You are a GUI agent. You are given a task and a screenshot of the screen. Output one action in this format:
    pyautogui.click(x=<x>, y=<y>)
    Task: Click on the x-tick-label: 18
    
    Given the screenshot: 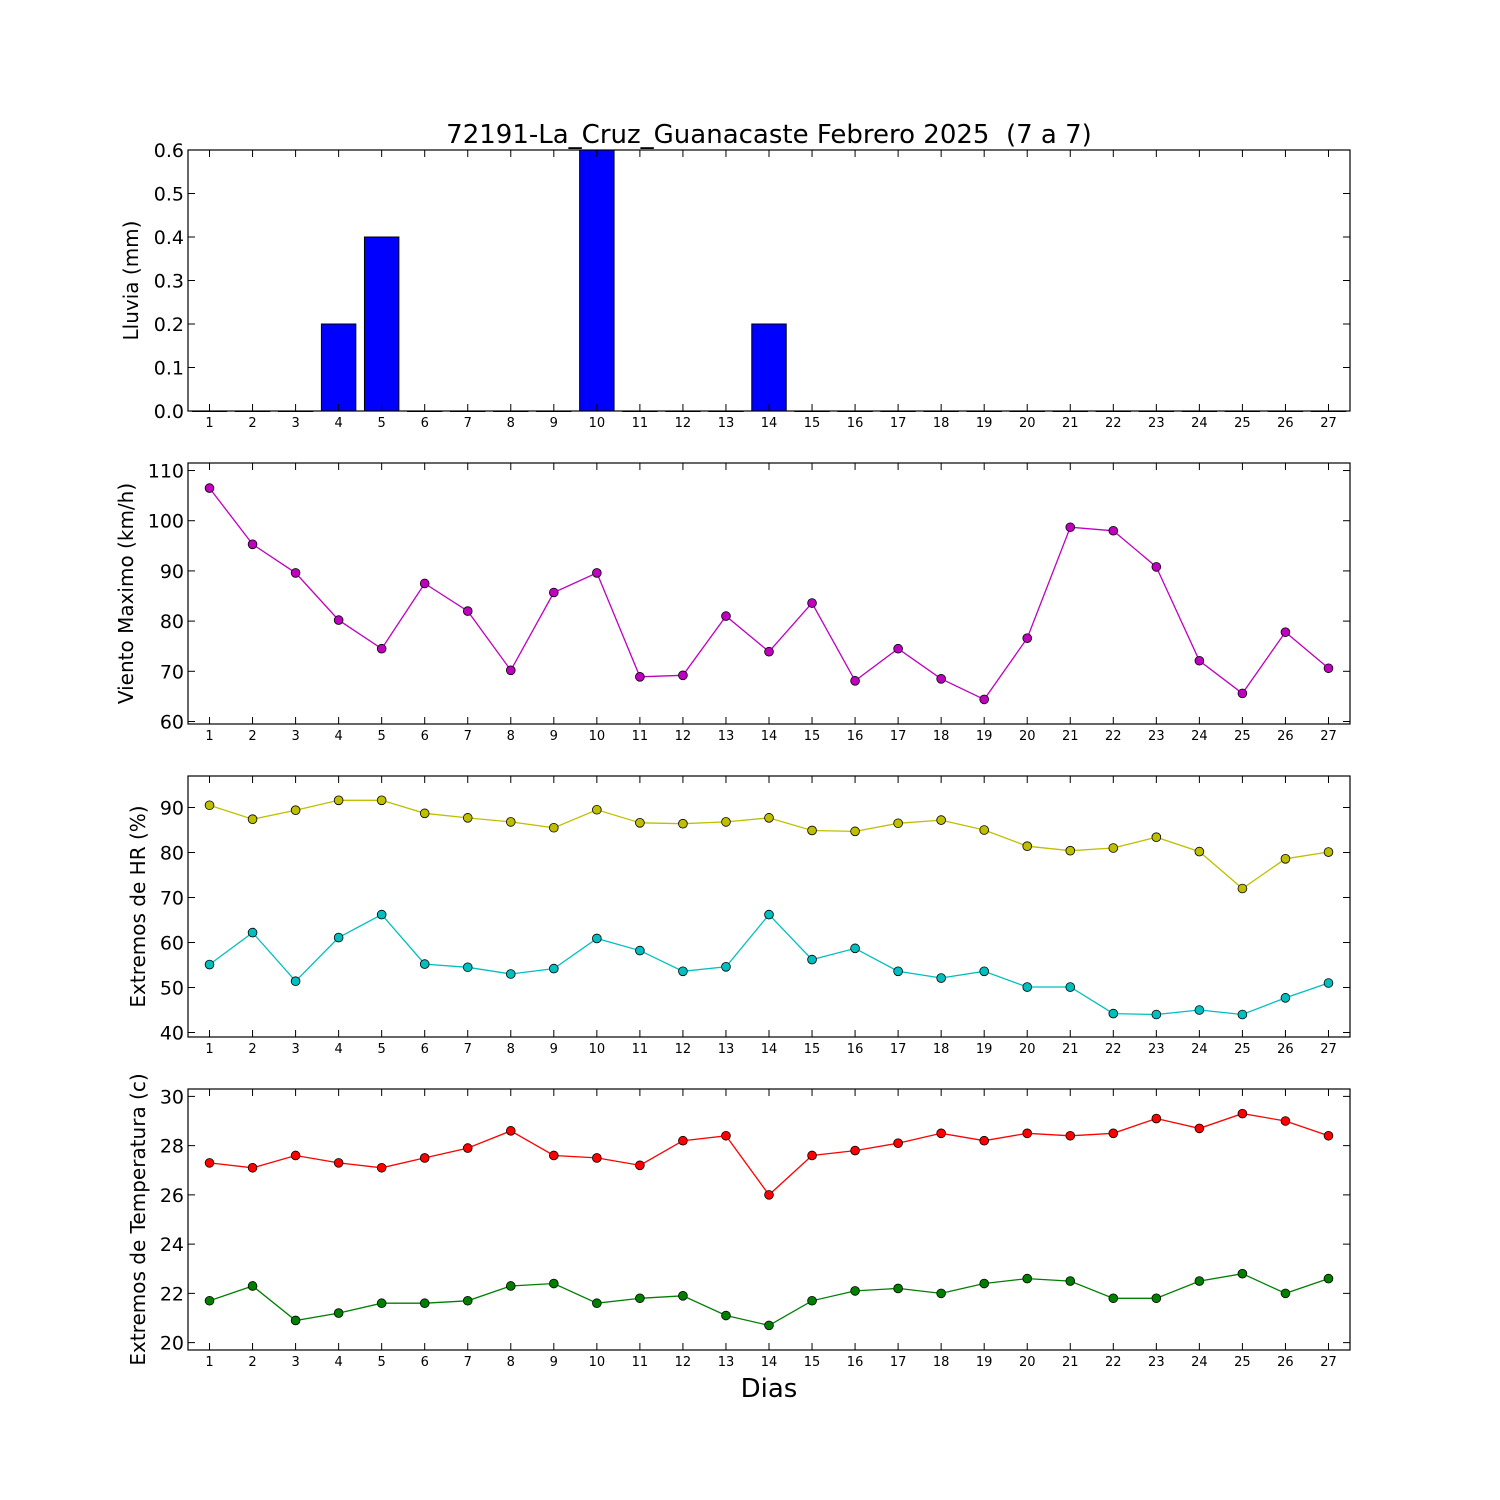 What is the action you would take?
    pyautogui.click(x=941, y=1049)
    